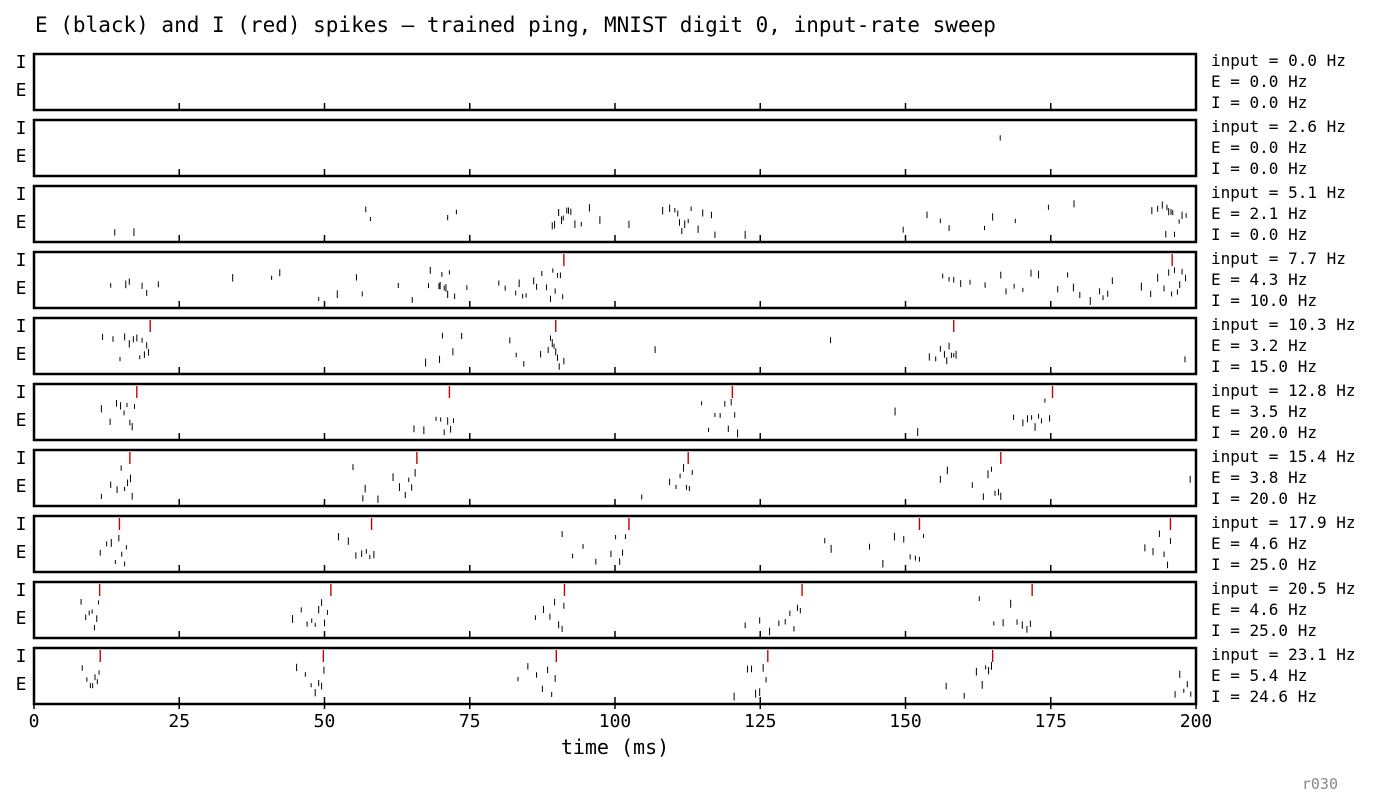 Image resolution: width=1374 pixels, height=807 pixels. Describe the element at coordinates (1283, 456) in the screenshot. I see `rate-annotation: input = 15.4 Hz` at that location.